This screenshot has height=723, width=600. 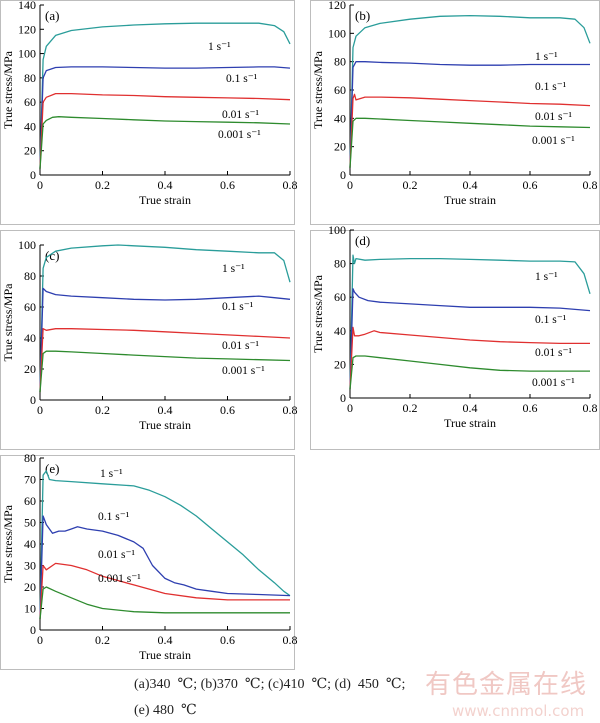 What do you see at coordinates (362, 240) in the screenshot?
I see `panel-label: (d)` at bounding box center [362, 240].